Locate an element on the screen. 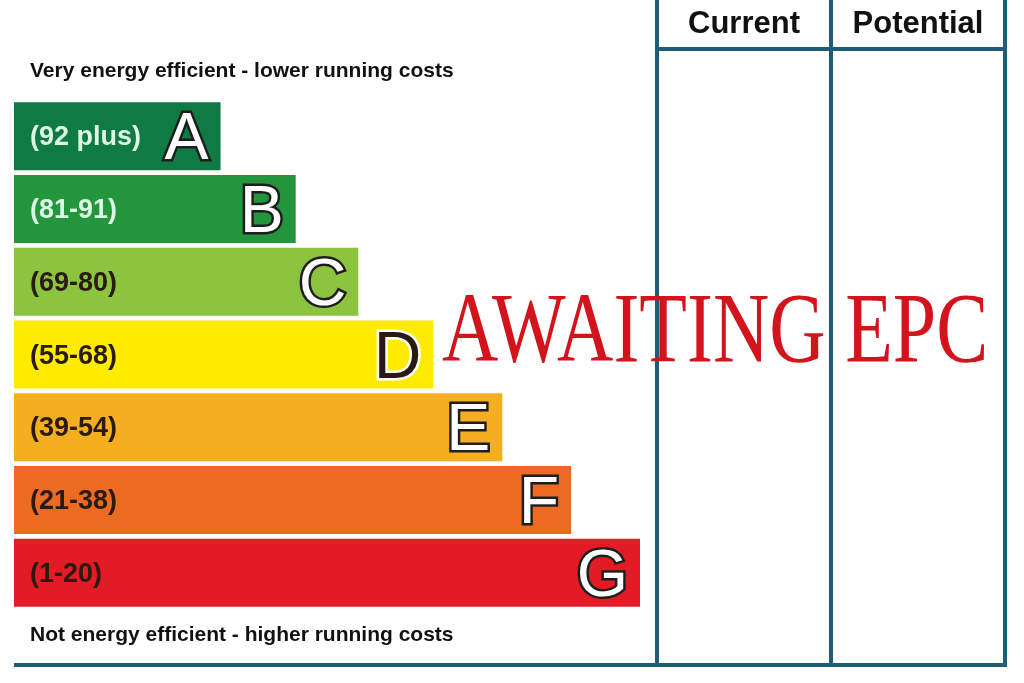 The height and width of the screenshot is (683, 1024). text: Not energy efficient - higher running costs is located at coordinates (242, 634).